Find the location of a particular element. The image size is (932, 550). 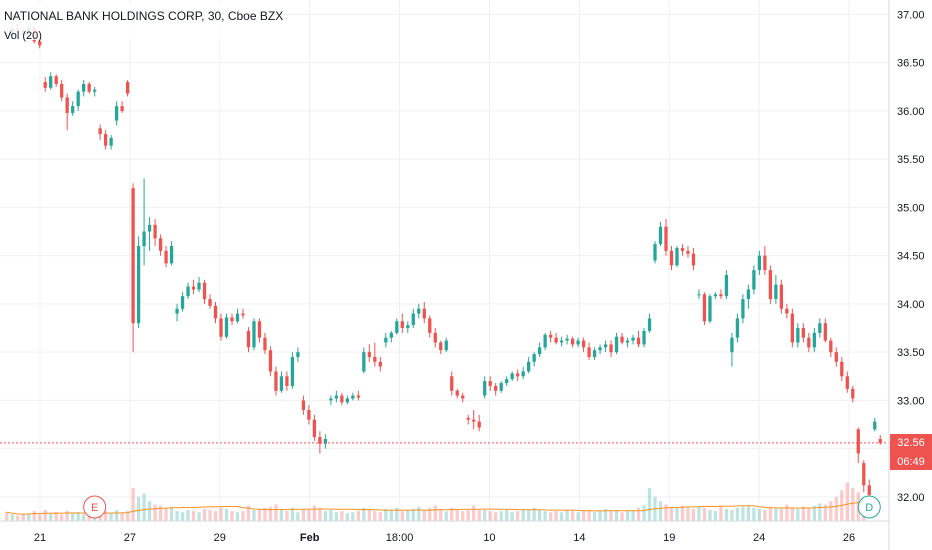

price-tick-label: 36.00 is located at coordinates (911, 112).